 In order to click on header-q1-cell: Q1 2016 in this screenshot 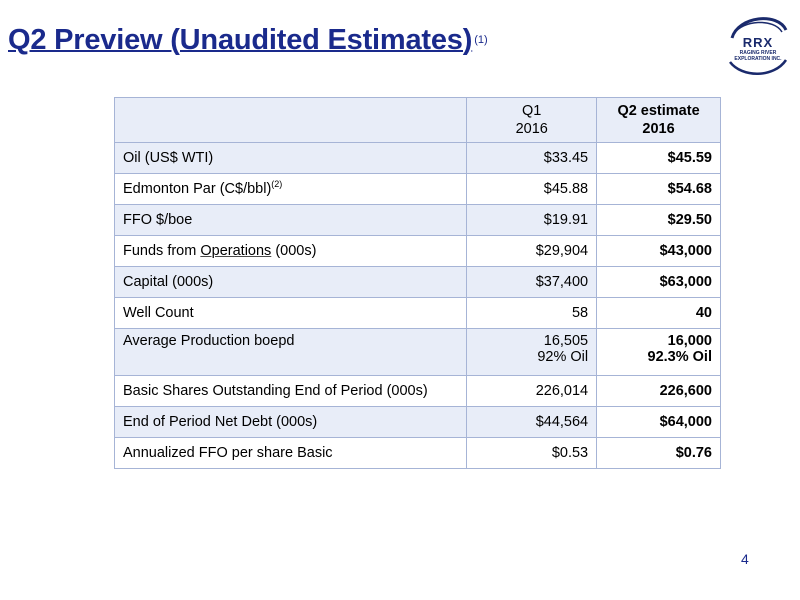, I will do `click(532, 120)`.